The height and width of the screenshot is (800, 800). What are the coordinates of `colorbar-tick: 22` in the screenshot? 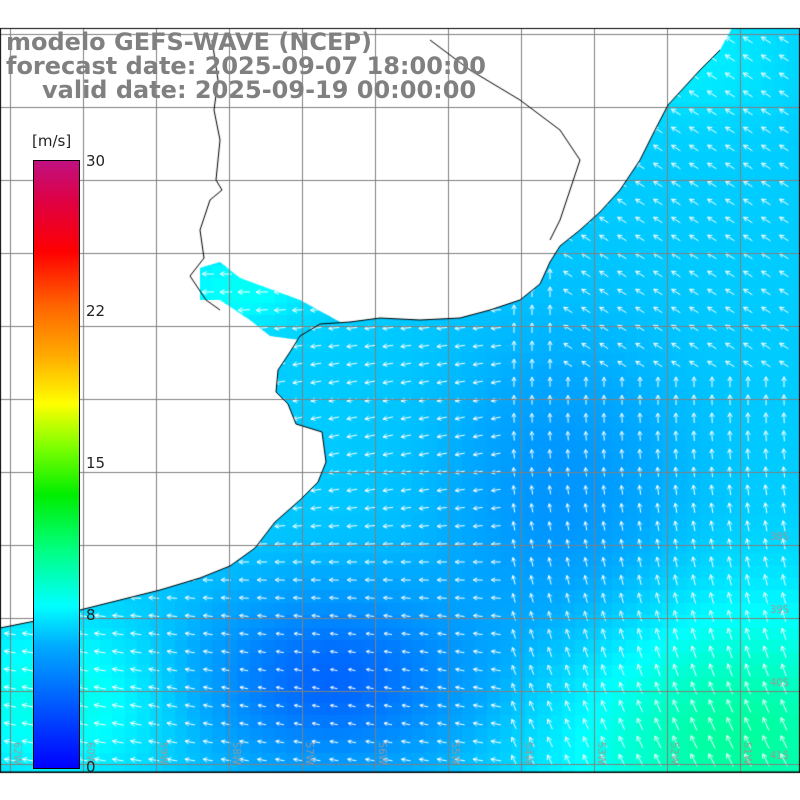 It's located at (96, 311).